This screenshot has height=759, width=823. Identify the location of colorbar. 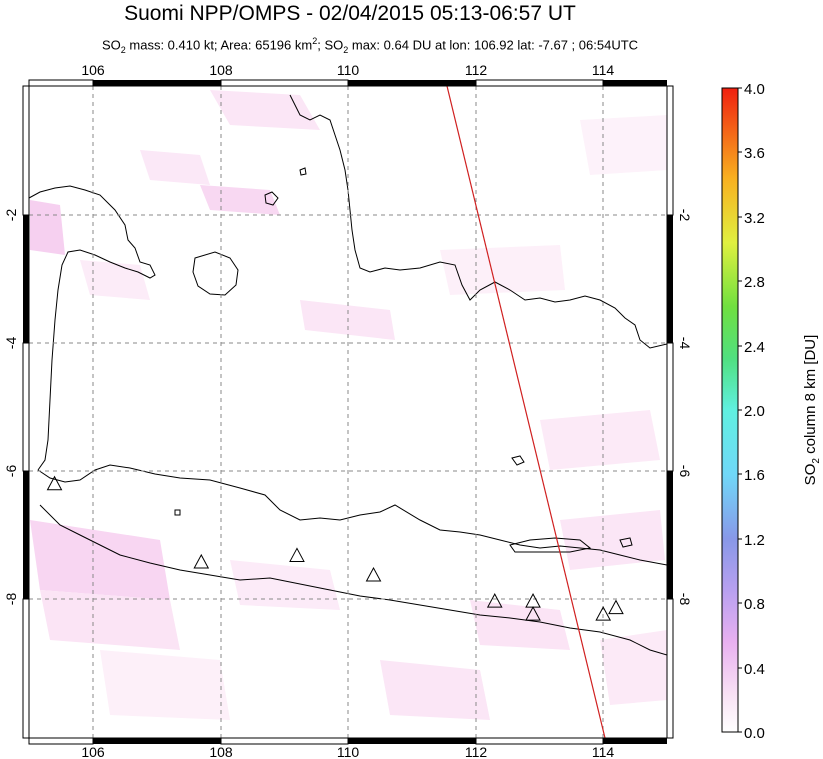
(730, 410).